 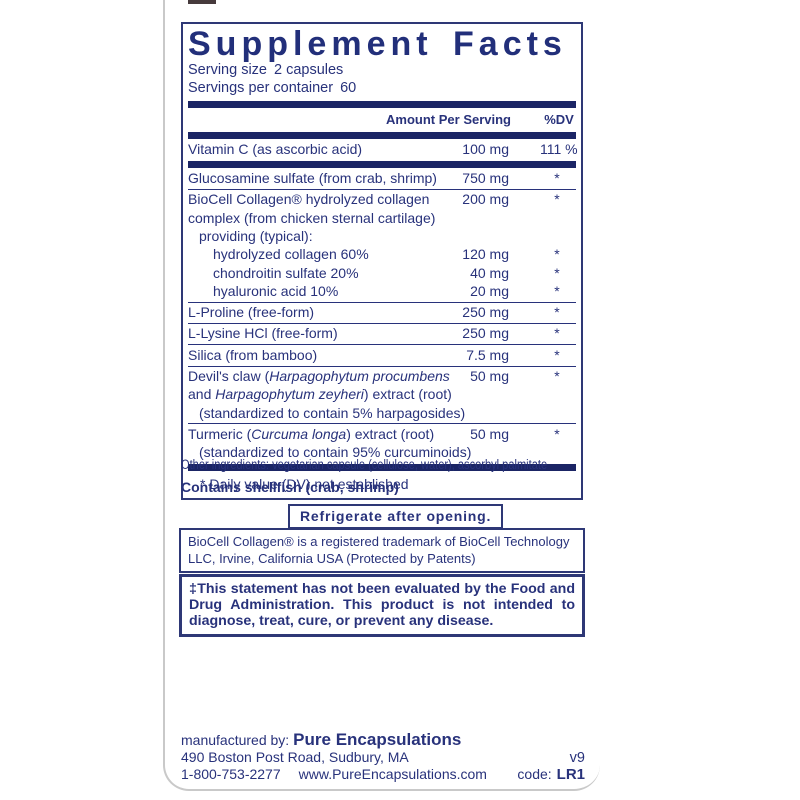 I want to click on address-text: 490 Boston Post Road, Sudbury, MA, so click(x=295, y=757).